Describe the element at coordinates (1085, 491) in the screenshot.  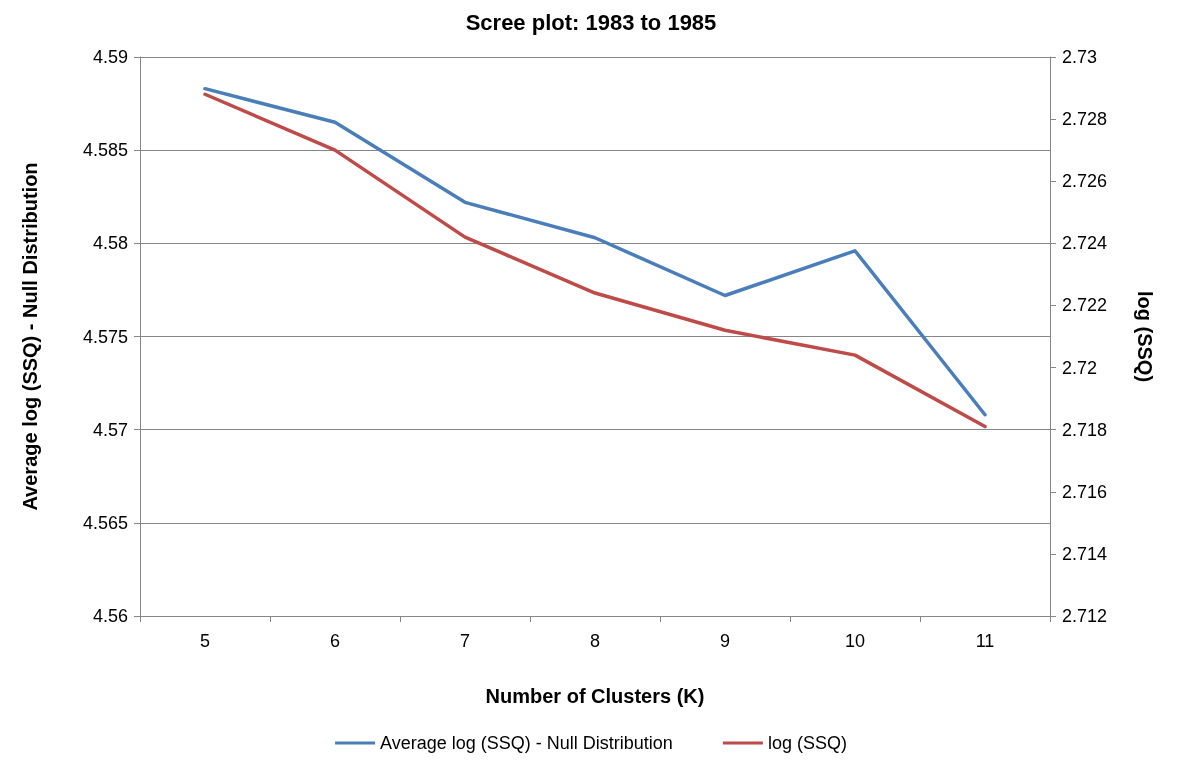
I see `y2-tick-label: 2.716` at that location.